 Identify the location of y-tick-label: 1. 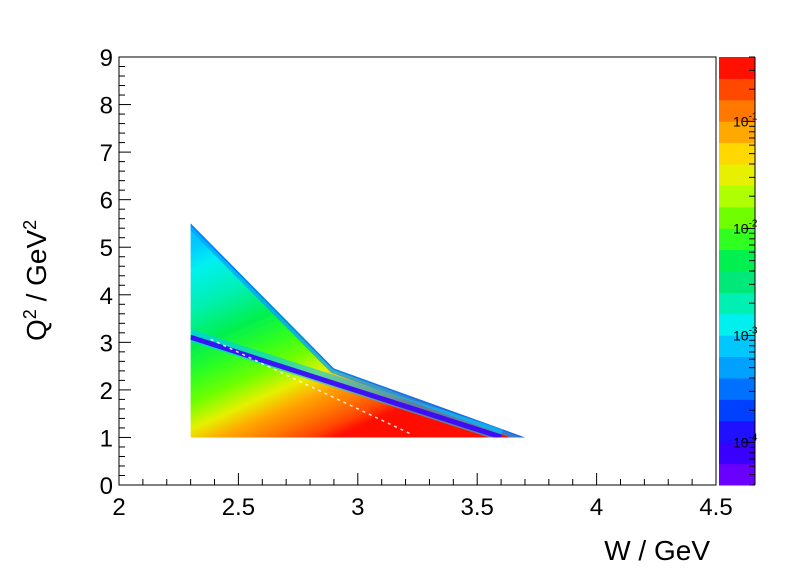
(106, 438).